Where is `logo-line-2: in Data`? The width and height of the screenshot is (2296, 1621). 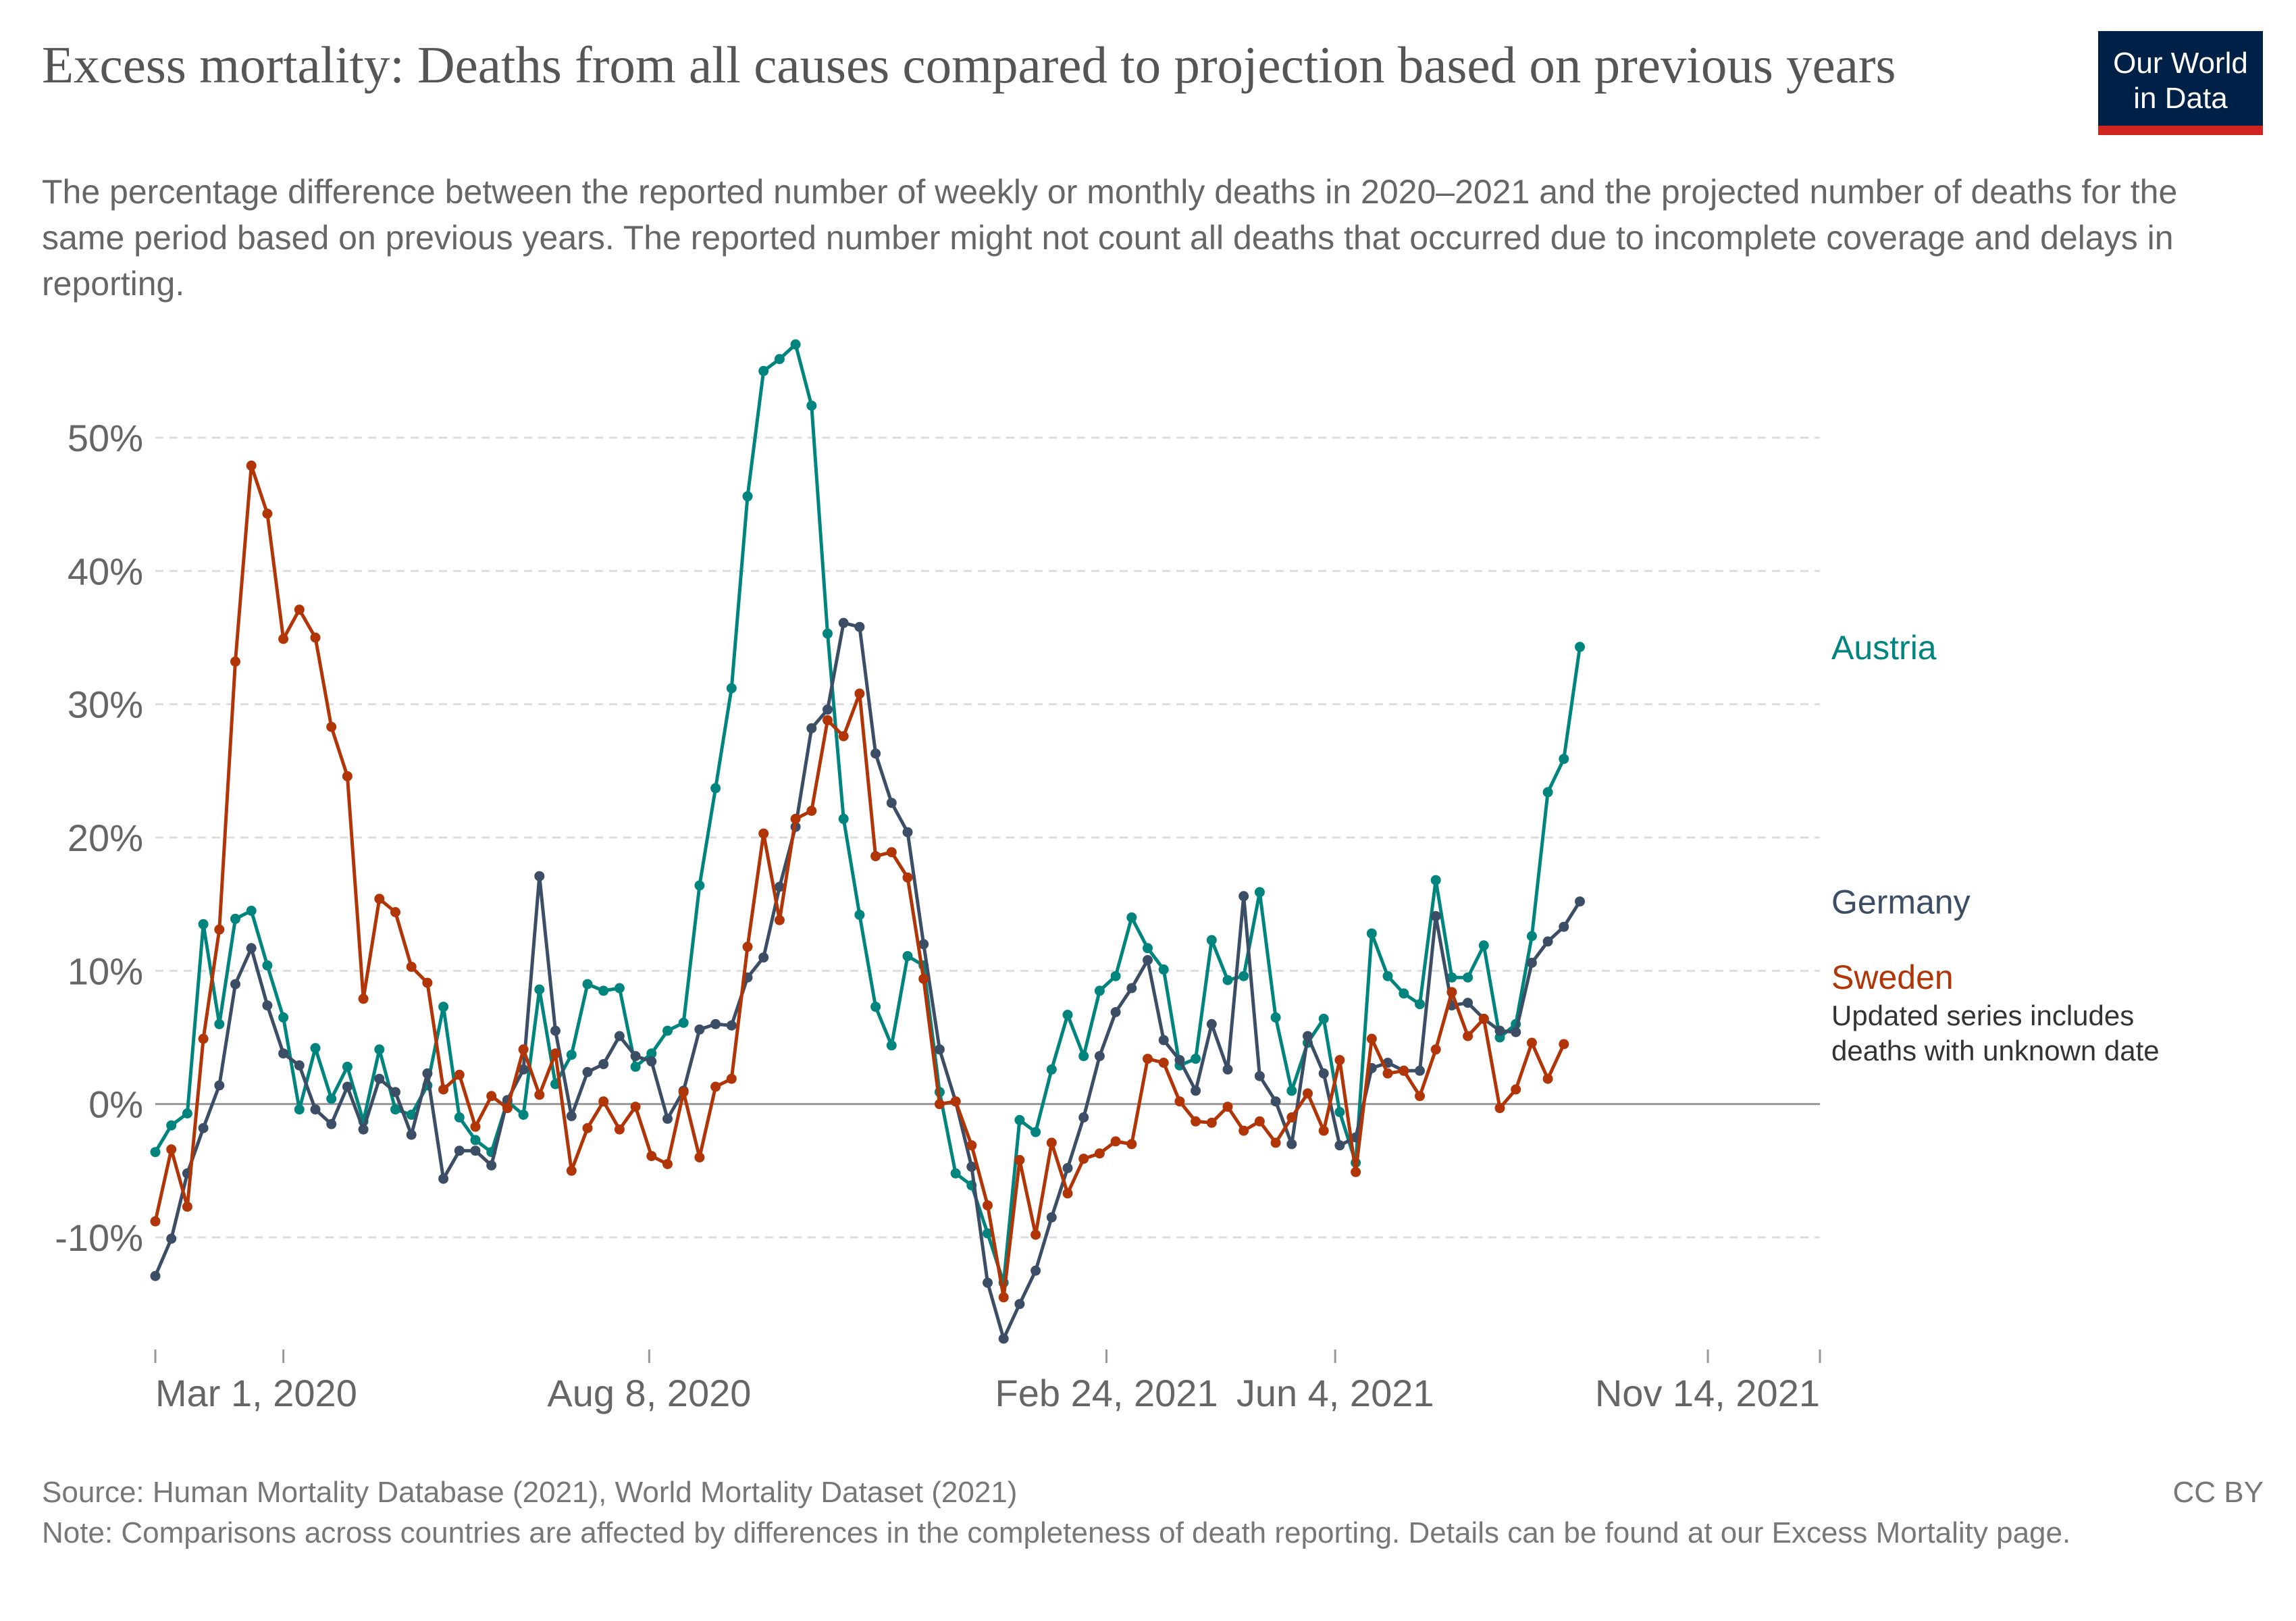 logo-line-2: in Data is located at coordinates (2180, 98).